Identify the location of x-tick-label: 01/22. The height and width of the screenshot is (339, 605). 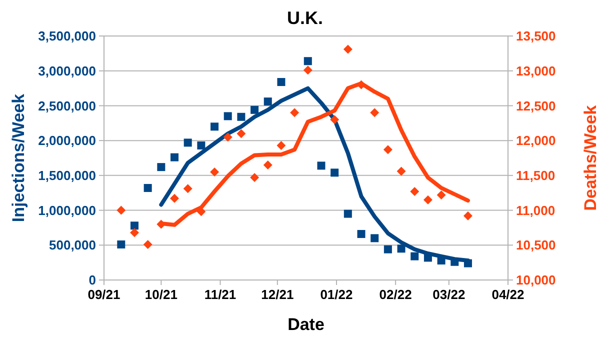
(336, 294).